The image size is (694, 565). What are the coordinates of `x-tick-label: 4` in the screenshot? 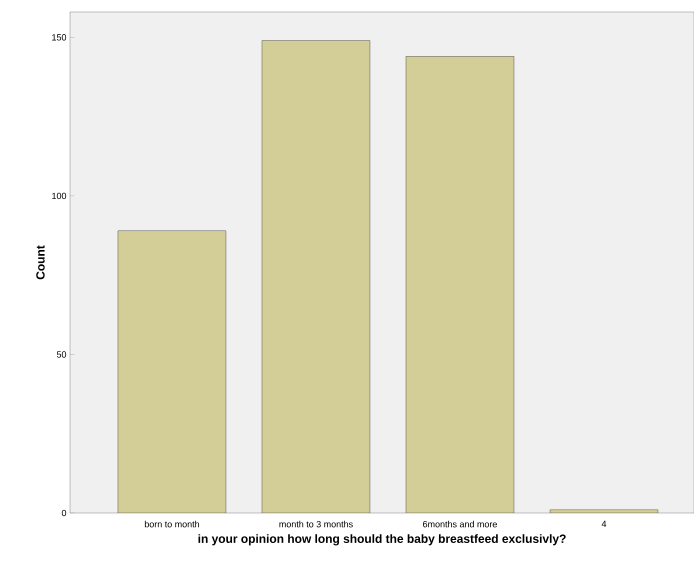 It's located at (604, 523).